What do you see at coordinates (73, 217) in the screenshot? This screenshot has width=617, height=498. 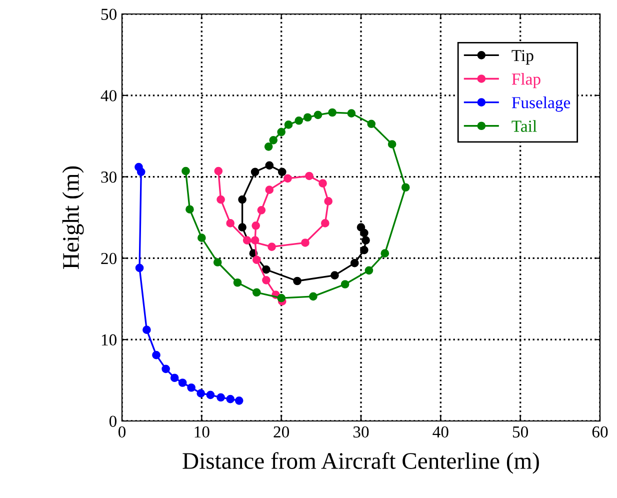 I see `y-axis-title: Height (m)` at bounding box center [73, 217].